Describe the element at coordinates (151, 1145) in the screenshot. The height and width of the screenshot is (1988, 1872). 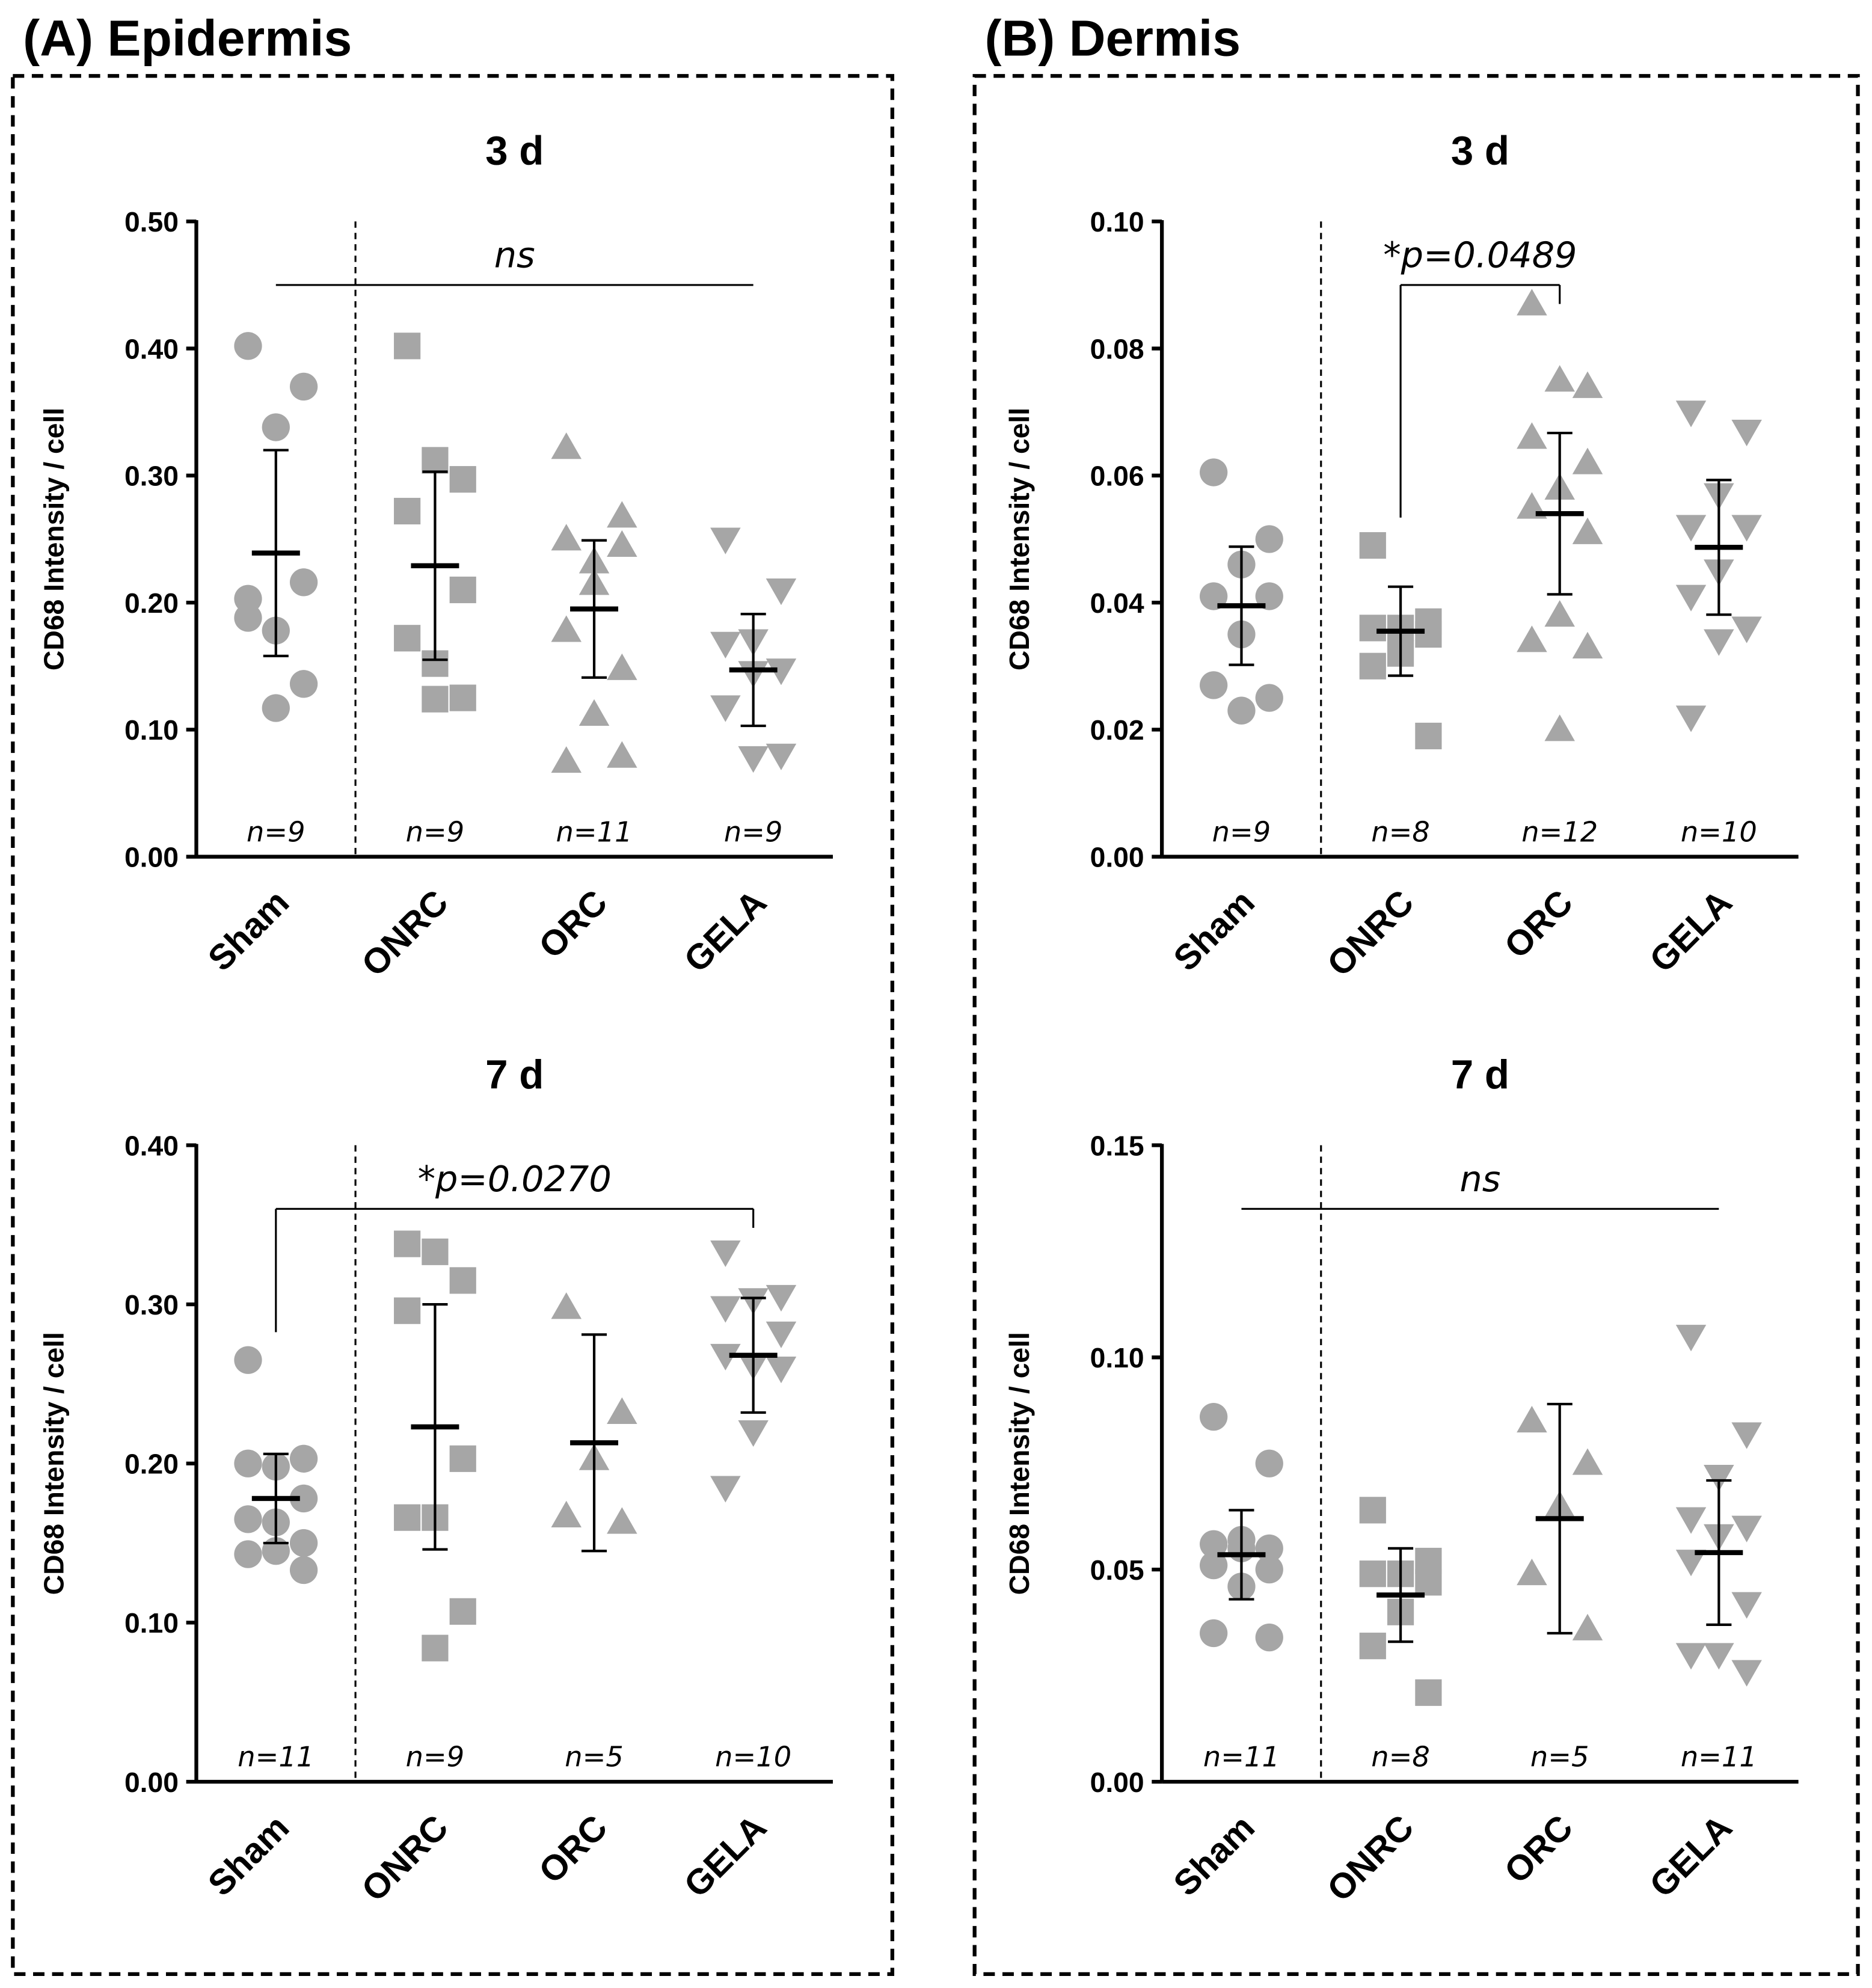
I see `y-tick-label: 0.40` at that location.